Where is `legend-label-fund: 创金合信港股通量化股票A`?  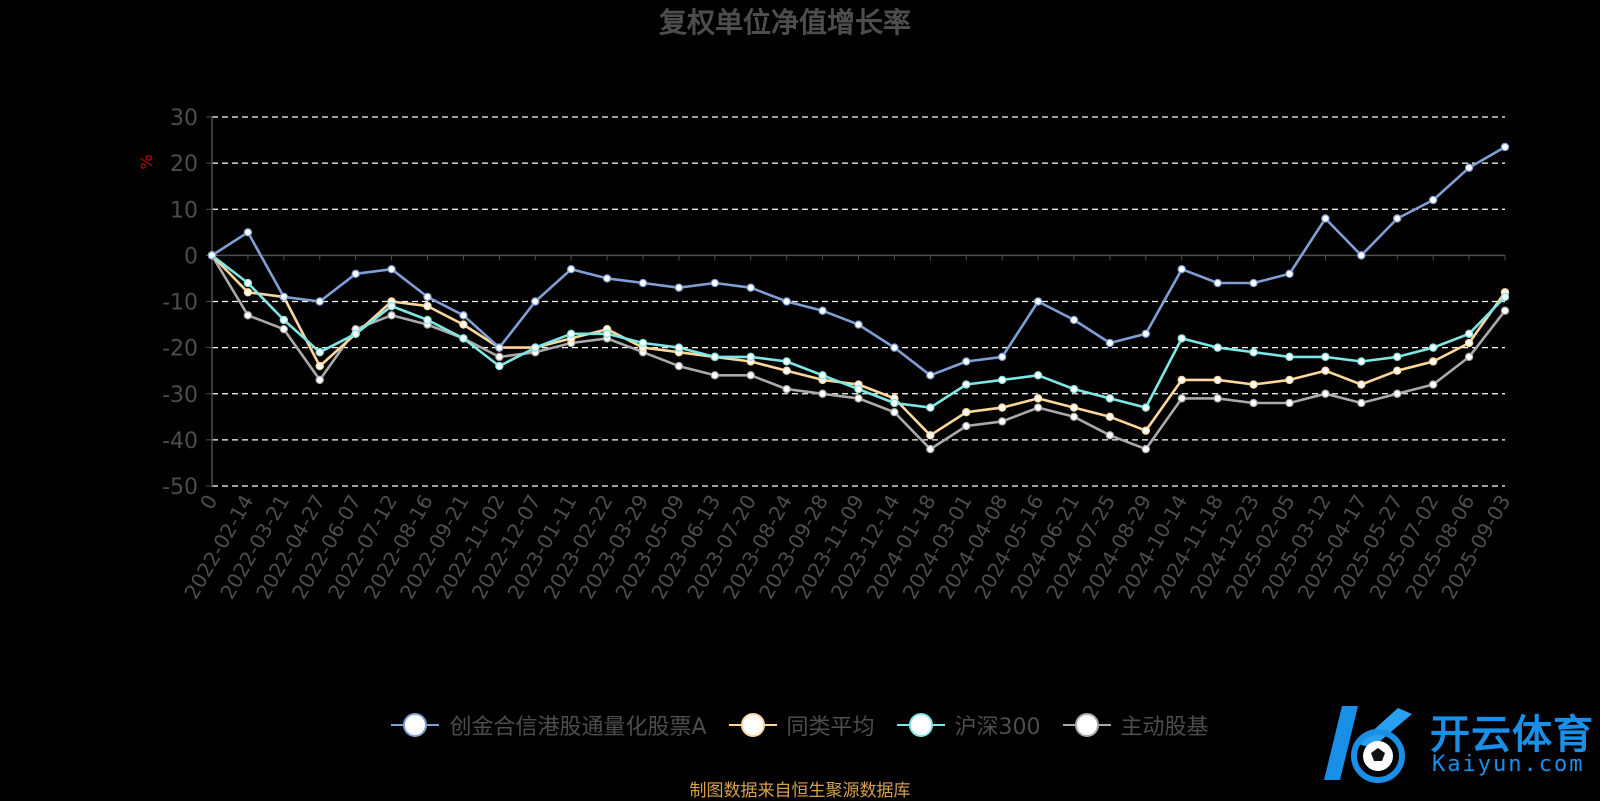
legend-label-fund: 创金合信港股通量化股票A is located at coordinates (578, 727).